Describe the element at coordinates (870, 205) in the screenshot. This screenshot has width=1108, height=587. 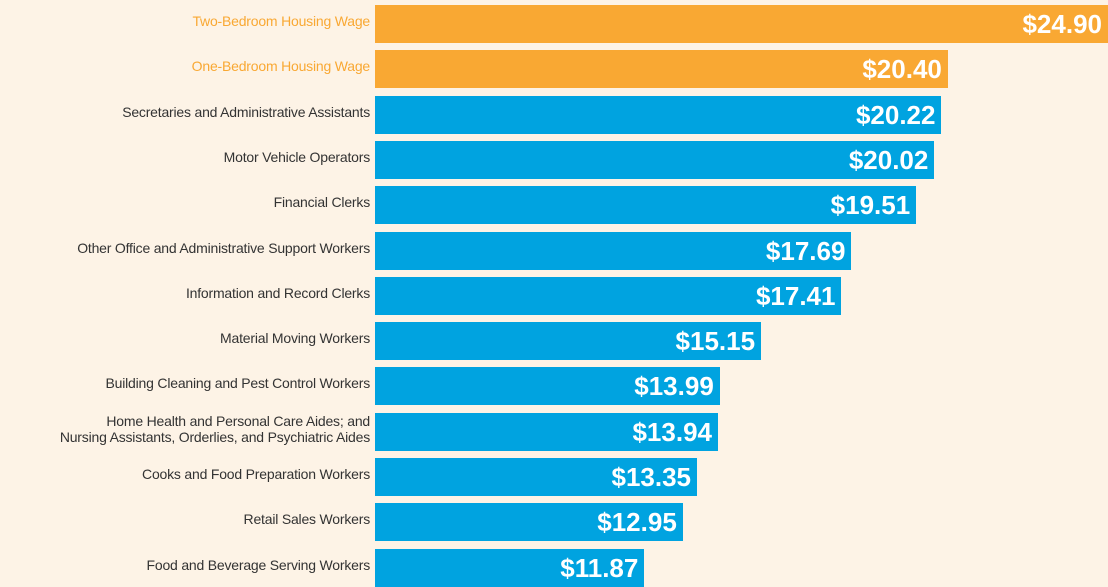
I see `value-label: $19.51` at that location.